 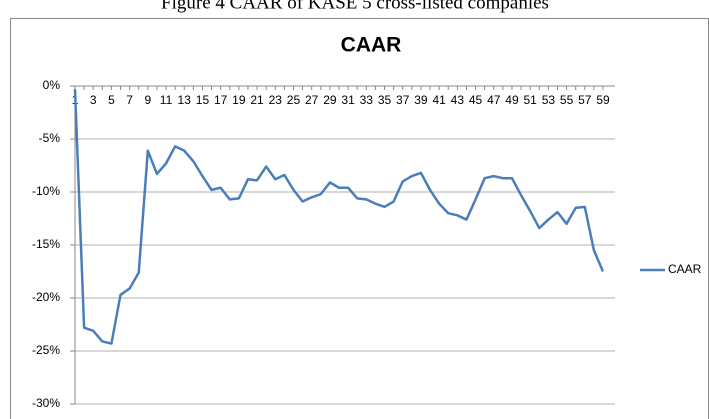 What do you see at coordinates (567, 100) in the screenshot?
I see `x-tick-label: 55` at bounding box center [567, 100].